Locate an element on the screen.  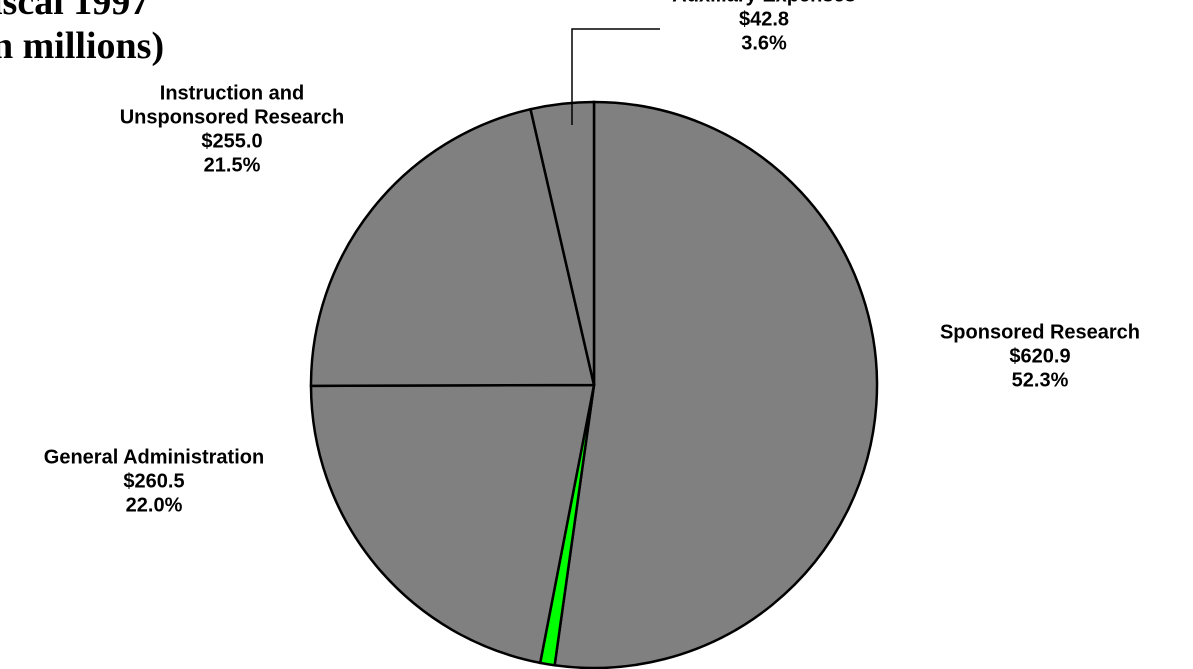
leader-lines is located at coordinates (615, 76).